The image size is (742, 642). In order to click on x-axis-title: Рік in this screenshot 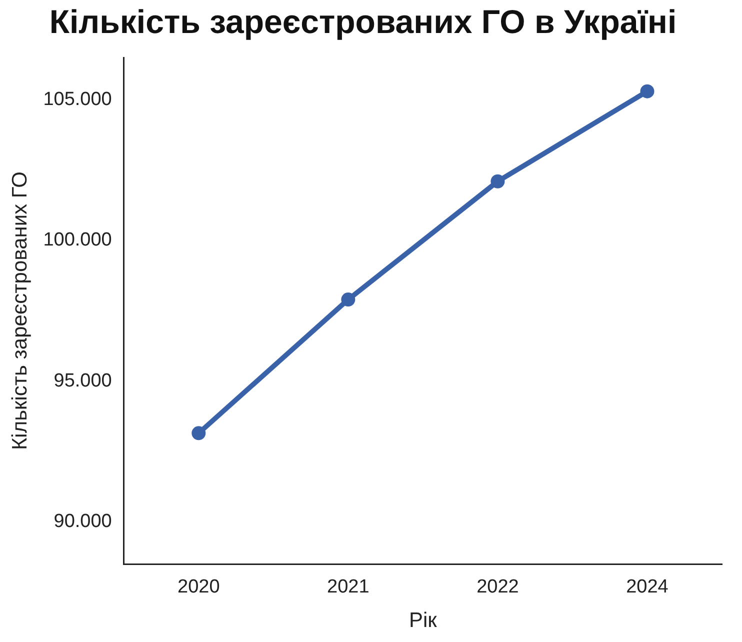, I will do `click(423, 620)`.